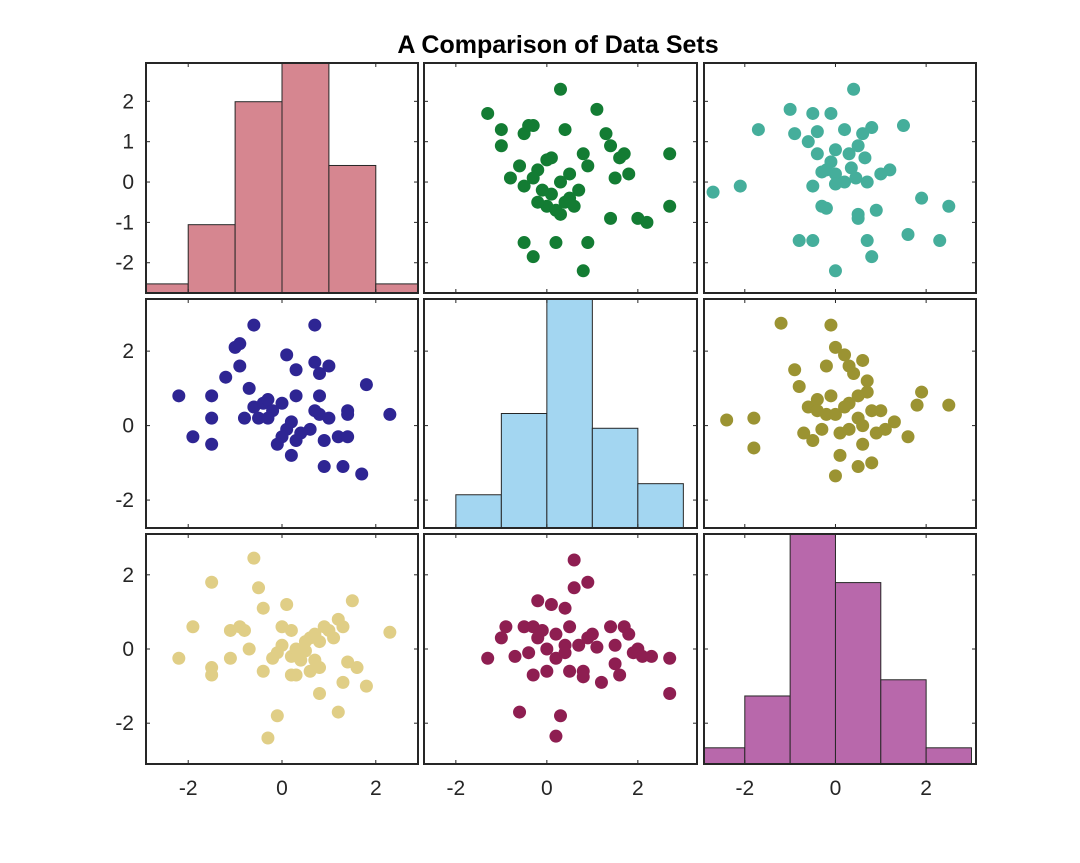  Describe the element at coordinates (557, 45) in the screenshot. I see `chart-title: A Comparison of Data Sets` at that location.